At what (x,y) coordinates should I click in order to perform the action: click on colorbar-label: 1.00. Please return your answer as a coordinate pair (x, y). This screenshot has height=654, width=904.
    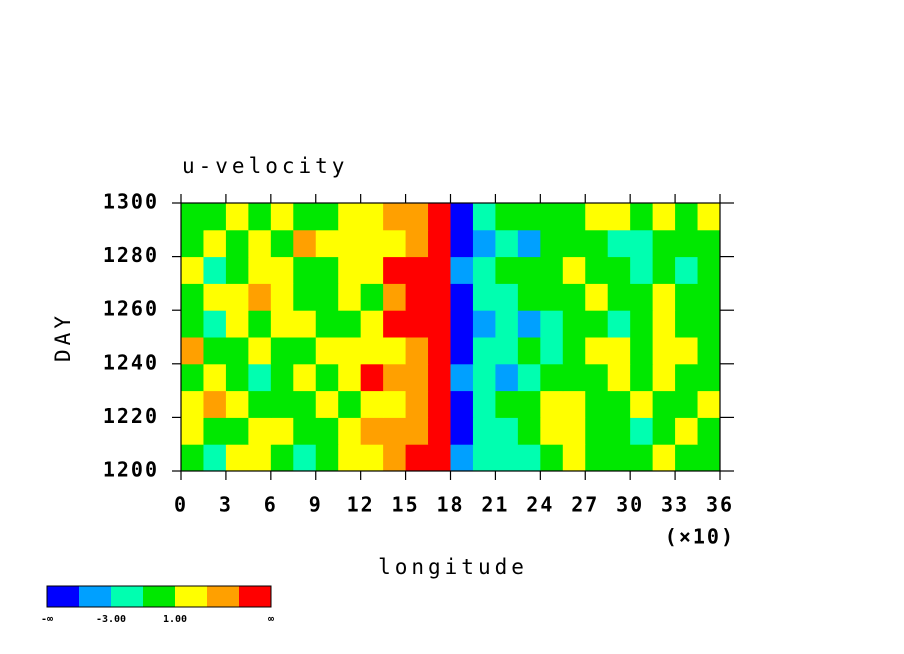
    Looking at the image, I should click on (175, 619).